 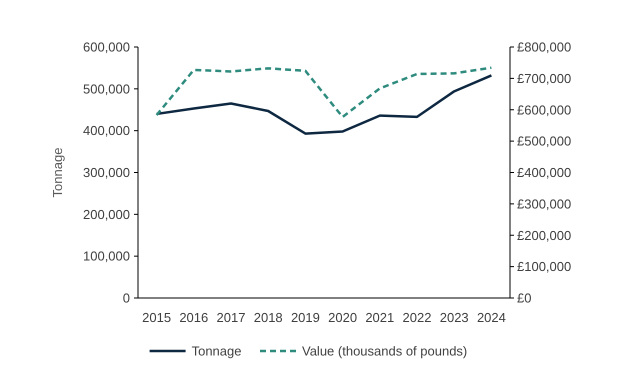 I want to click on x-tick-label: 2023, so click(x=454, y=317).